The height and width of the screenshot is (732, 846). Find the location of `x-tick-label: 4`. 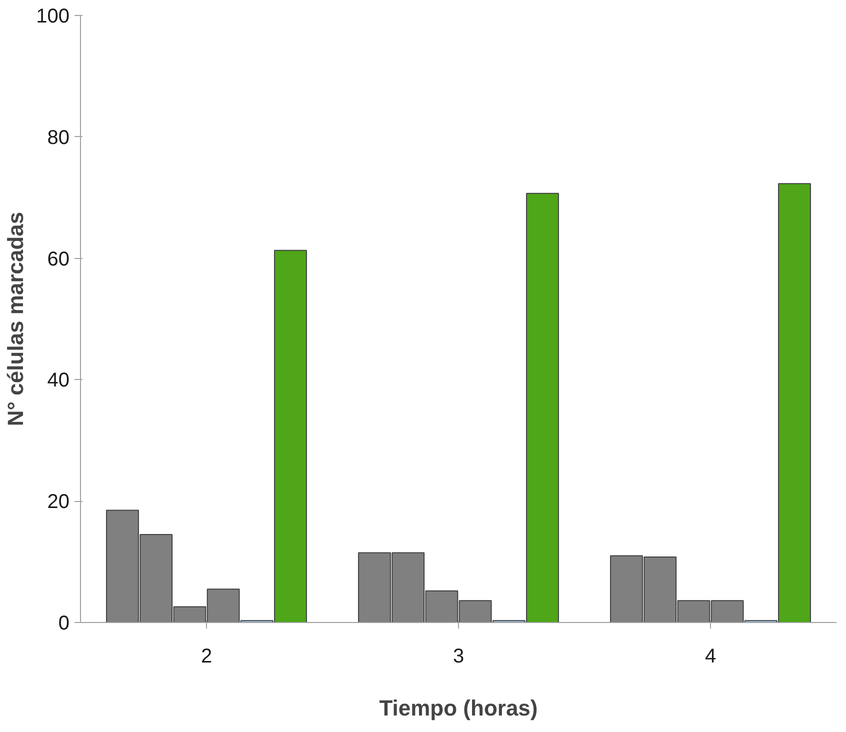

x-tick-label: 4 is located at coordinates (710, 657).